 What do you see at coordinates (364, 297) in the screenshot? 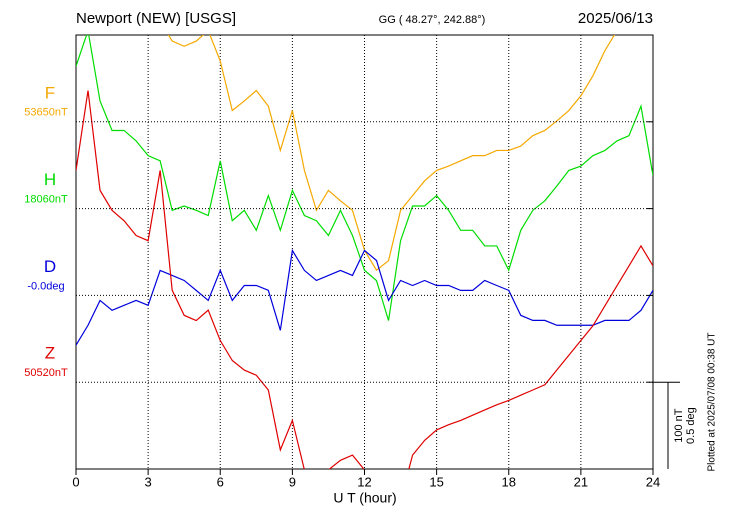
I see `series-line` at bounding box center [364, 297].